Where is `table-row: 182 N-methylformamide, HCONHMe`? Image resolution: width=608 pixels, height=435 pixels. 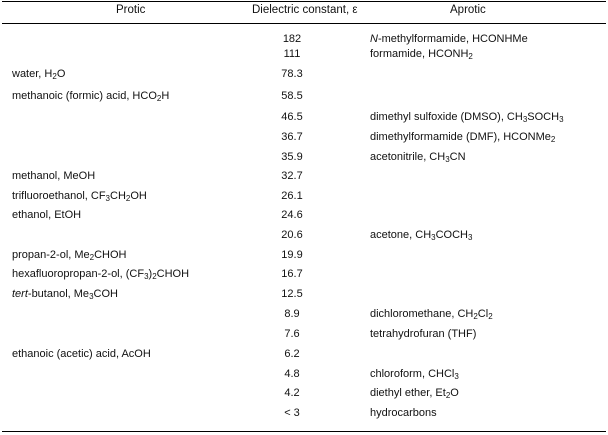
table-row: 182 N-methylformamide, HCONHMe is located at coordinates (304, 42).